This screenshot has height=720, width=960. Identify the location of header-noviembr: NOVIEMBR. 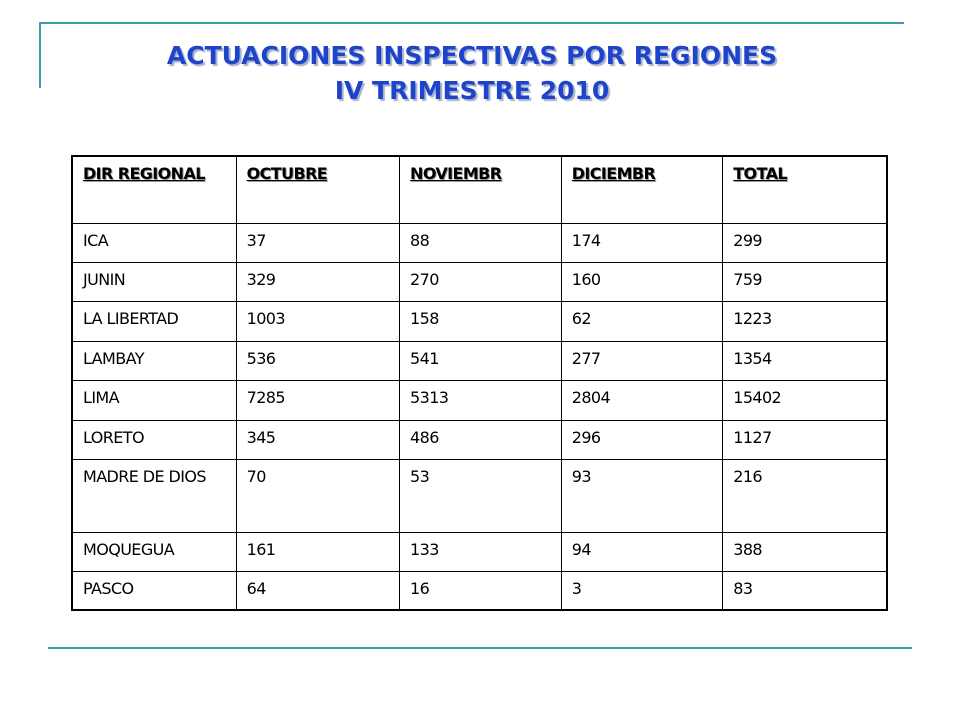
(480, 189).